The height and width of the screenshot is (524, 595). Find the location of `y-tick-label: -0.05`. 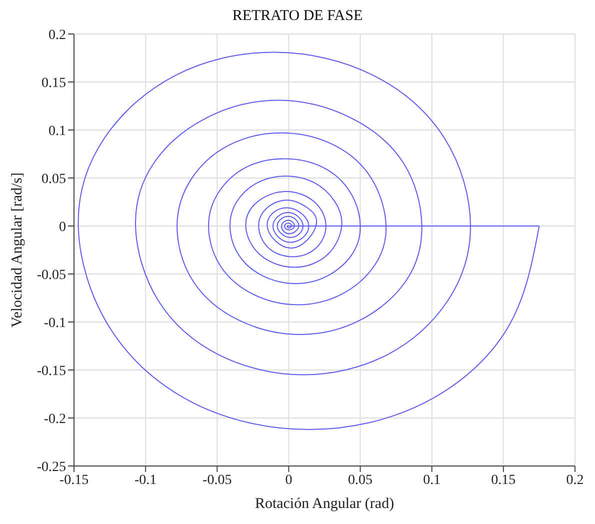

y-tick-label: -0.05 is located at coordinates (51, 275).